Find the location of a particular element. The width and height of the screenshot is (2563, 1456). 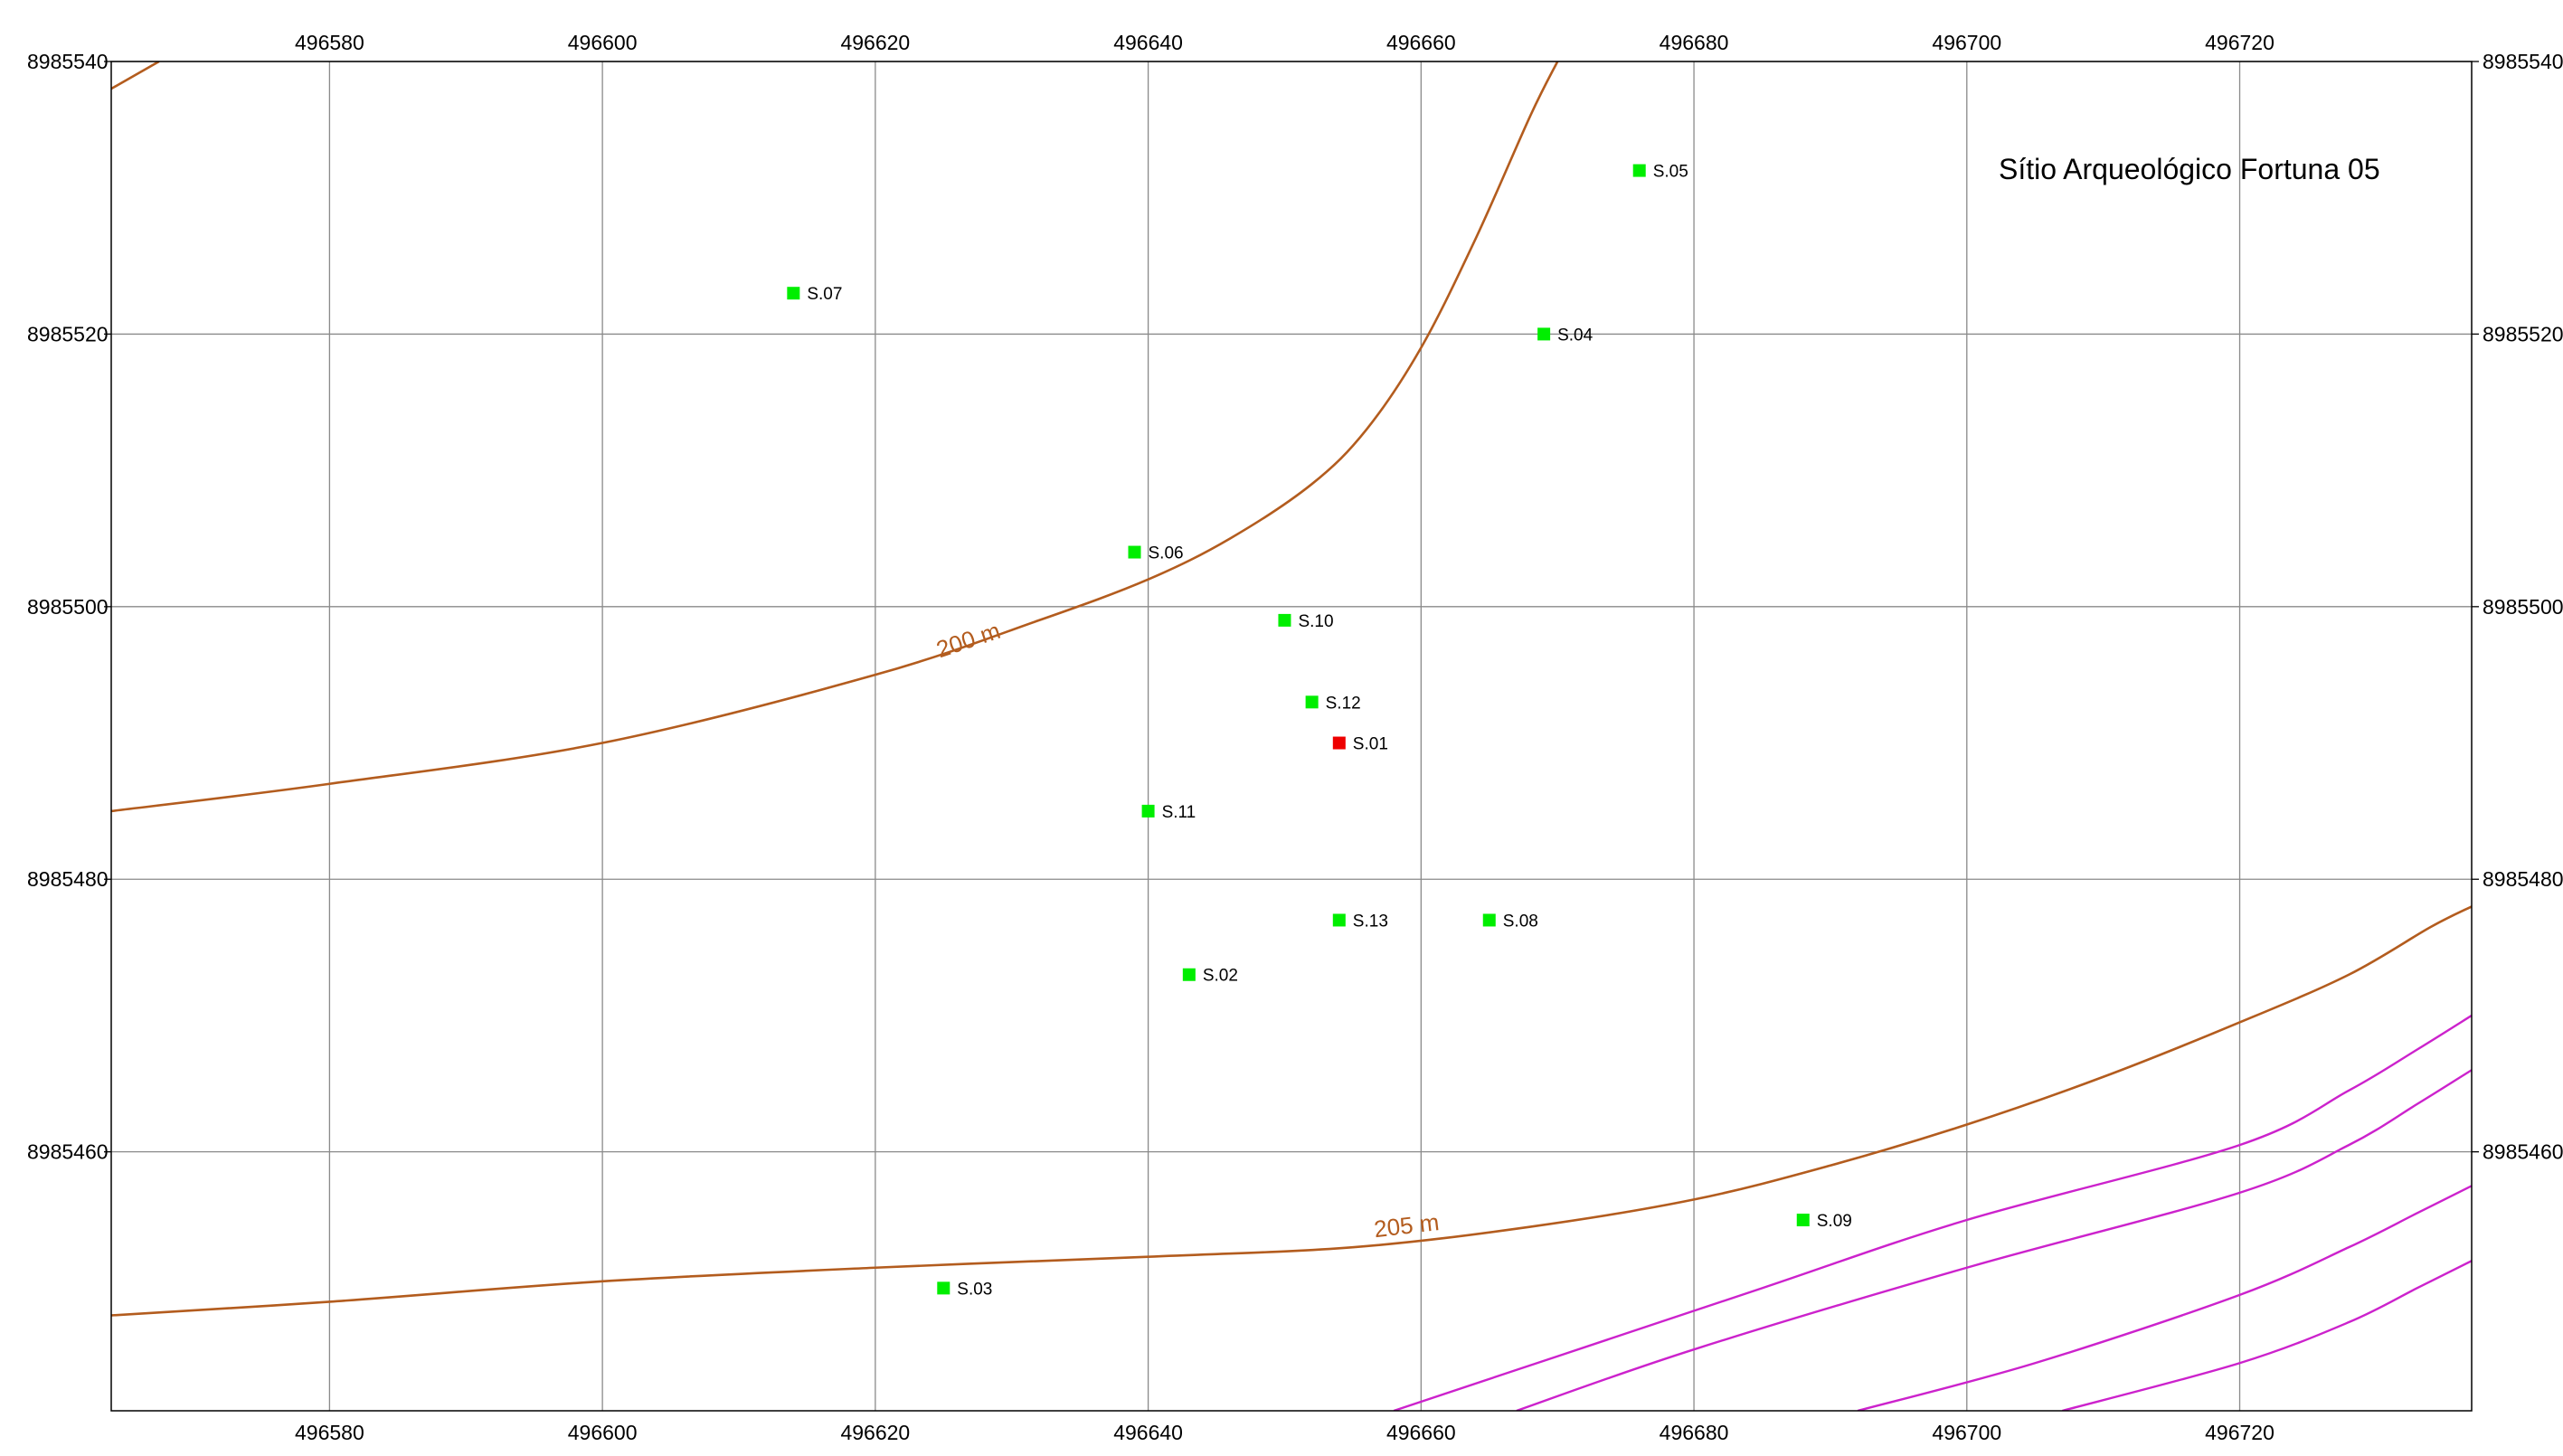

y-tick-label-left: 8985520 is located at coordinates (68, 334).